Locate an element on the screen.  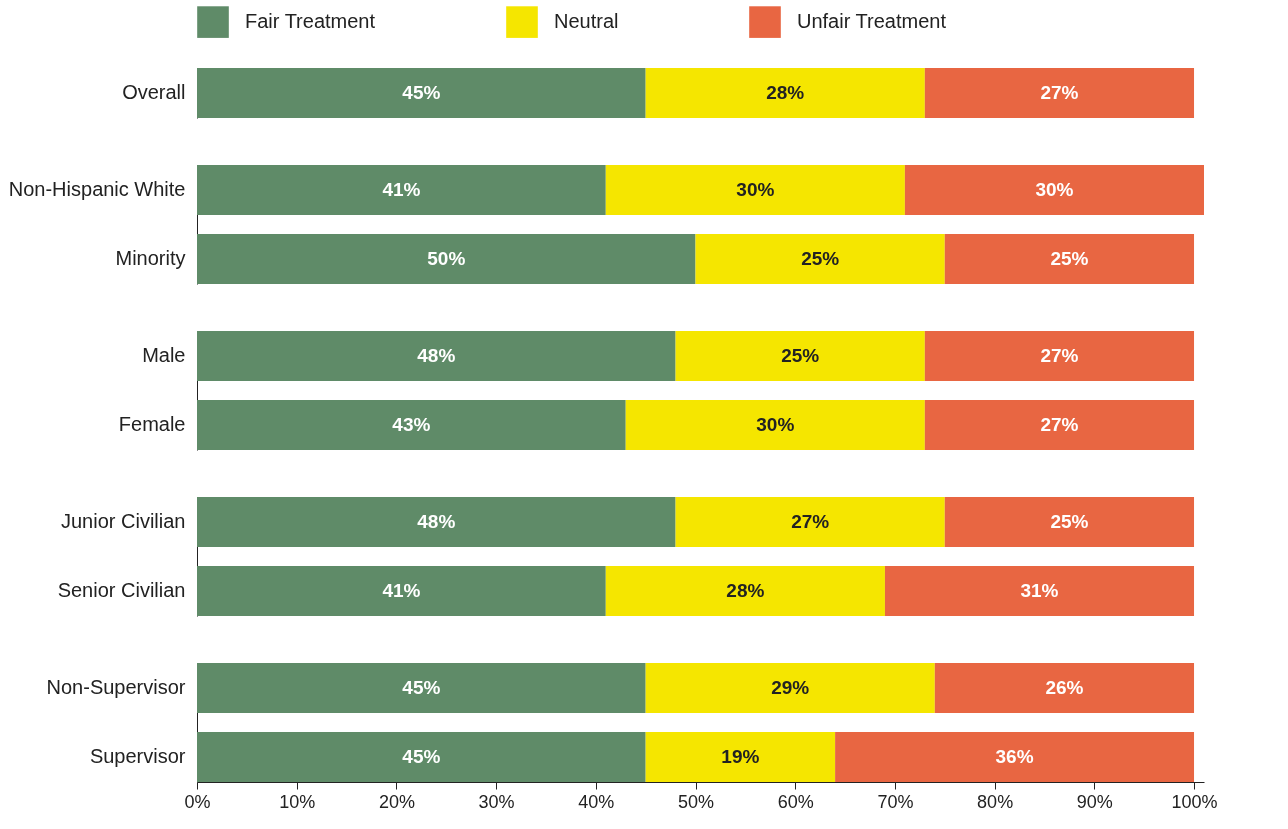
y-tick-label: Non-Hispanic White is located at coordinates (97, 189).